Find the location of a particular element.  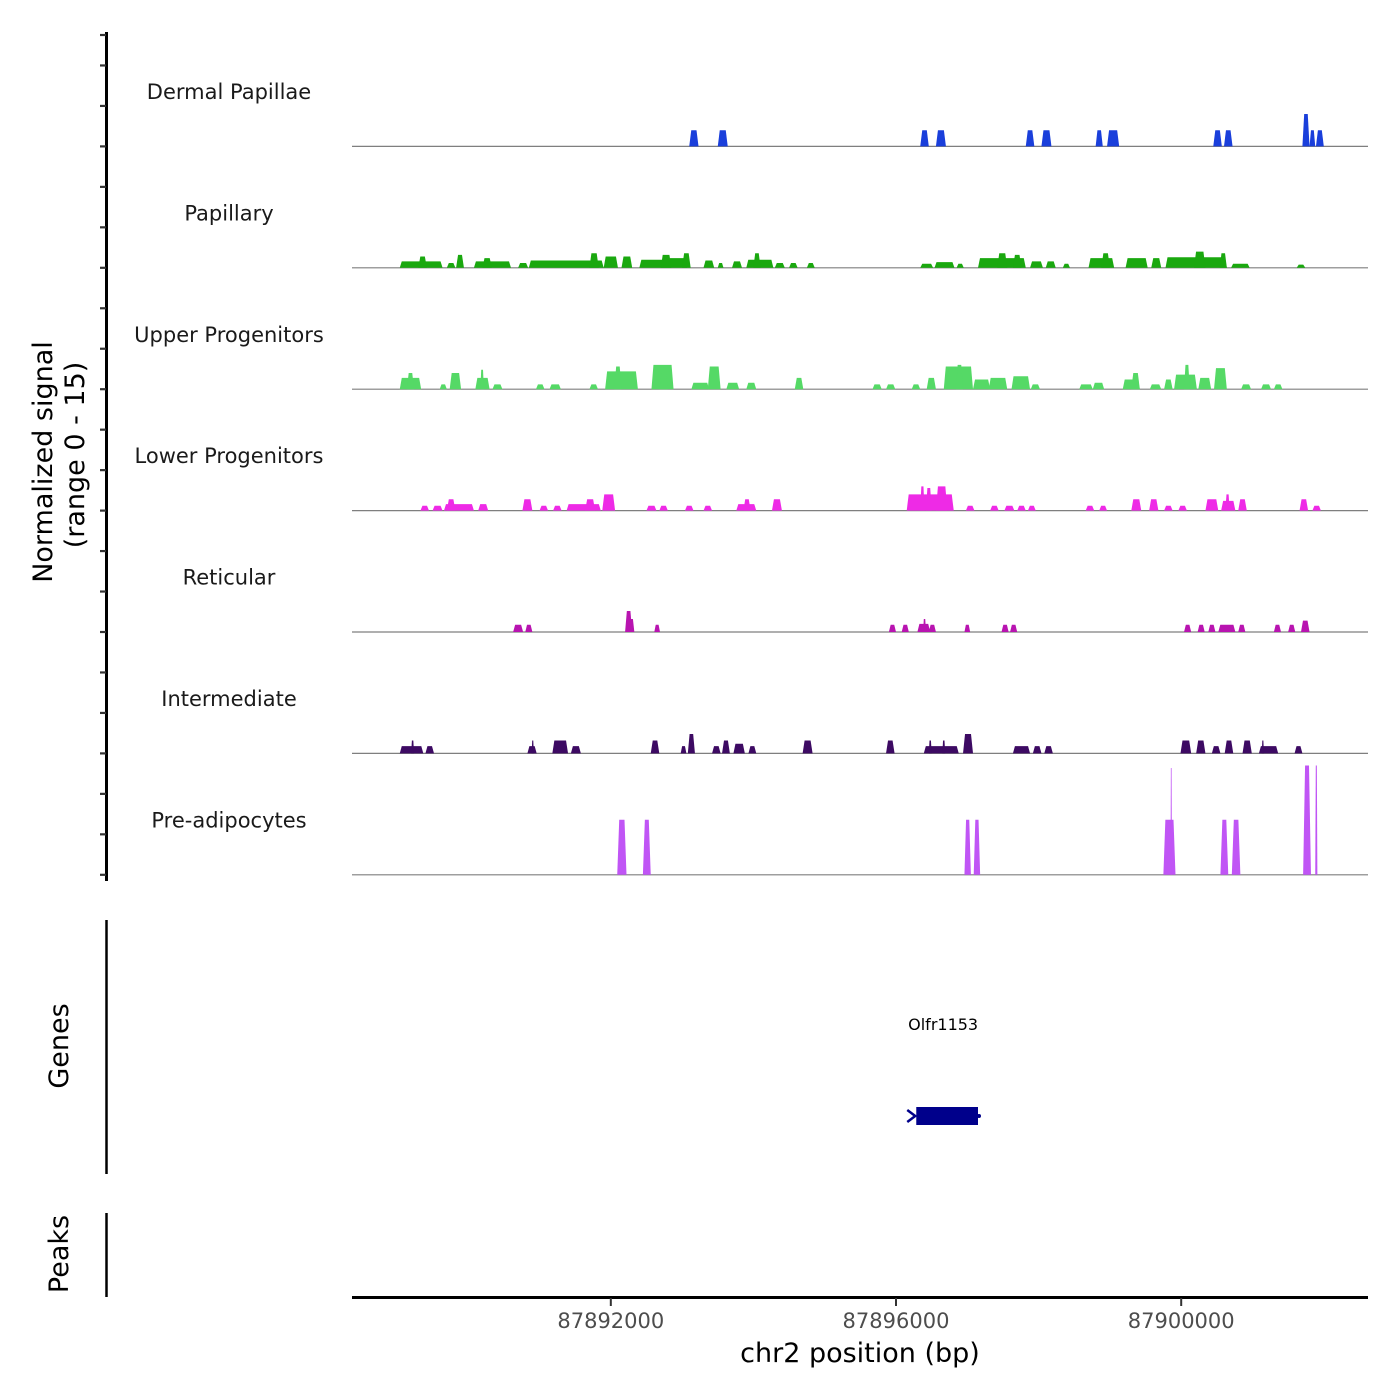

track-label: Reticular is located at coordinates (229, 578).